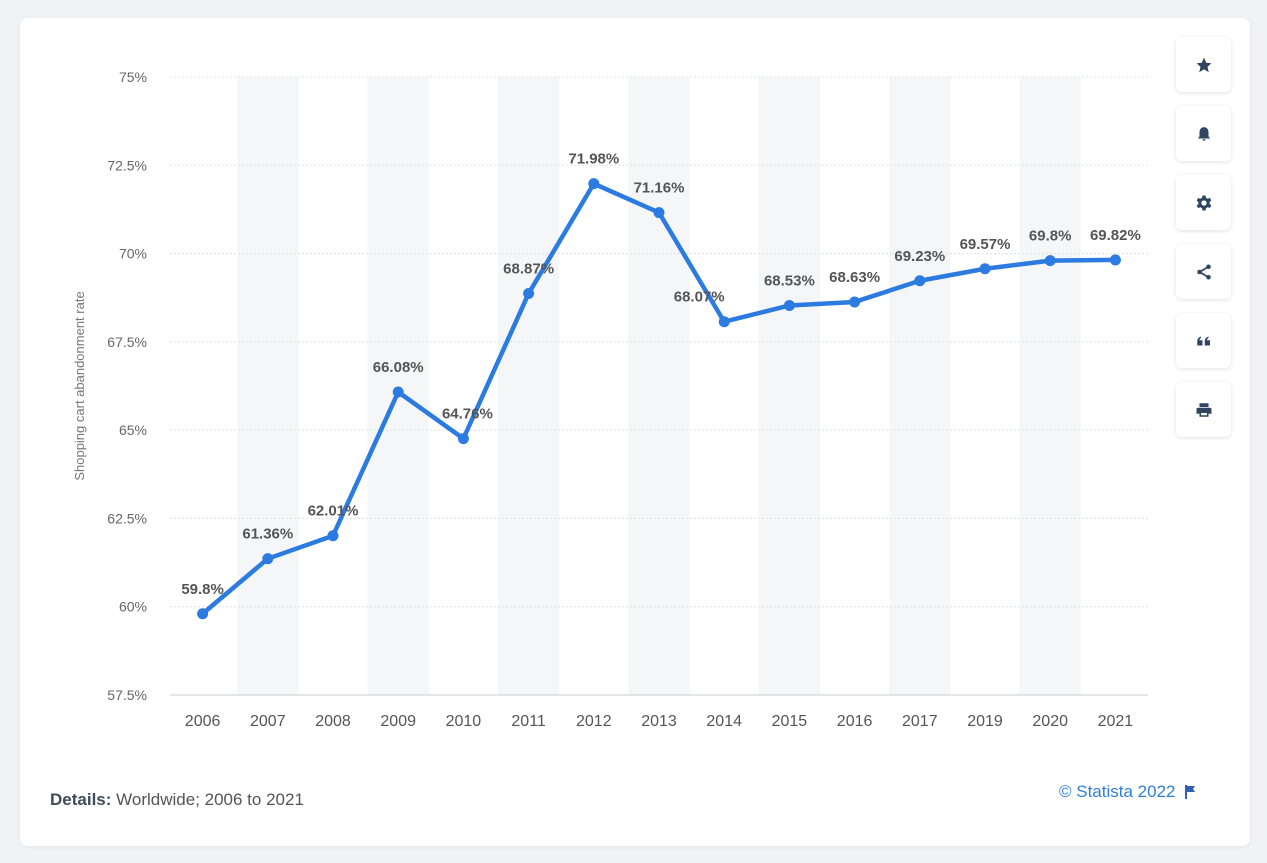  I want to click on y-tick-label: 70%, so click(133, 254).